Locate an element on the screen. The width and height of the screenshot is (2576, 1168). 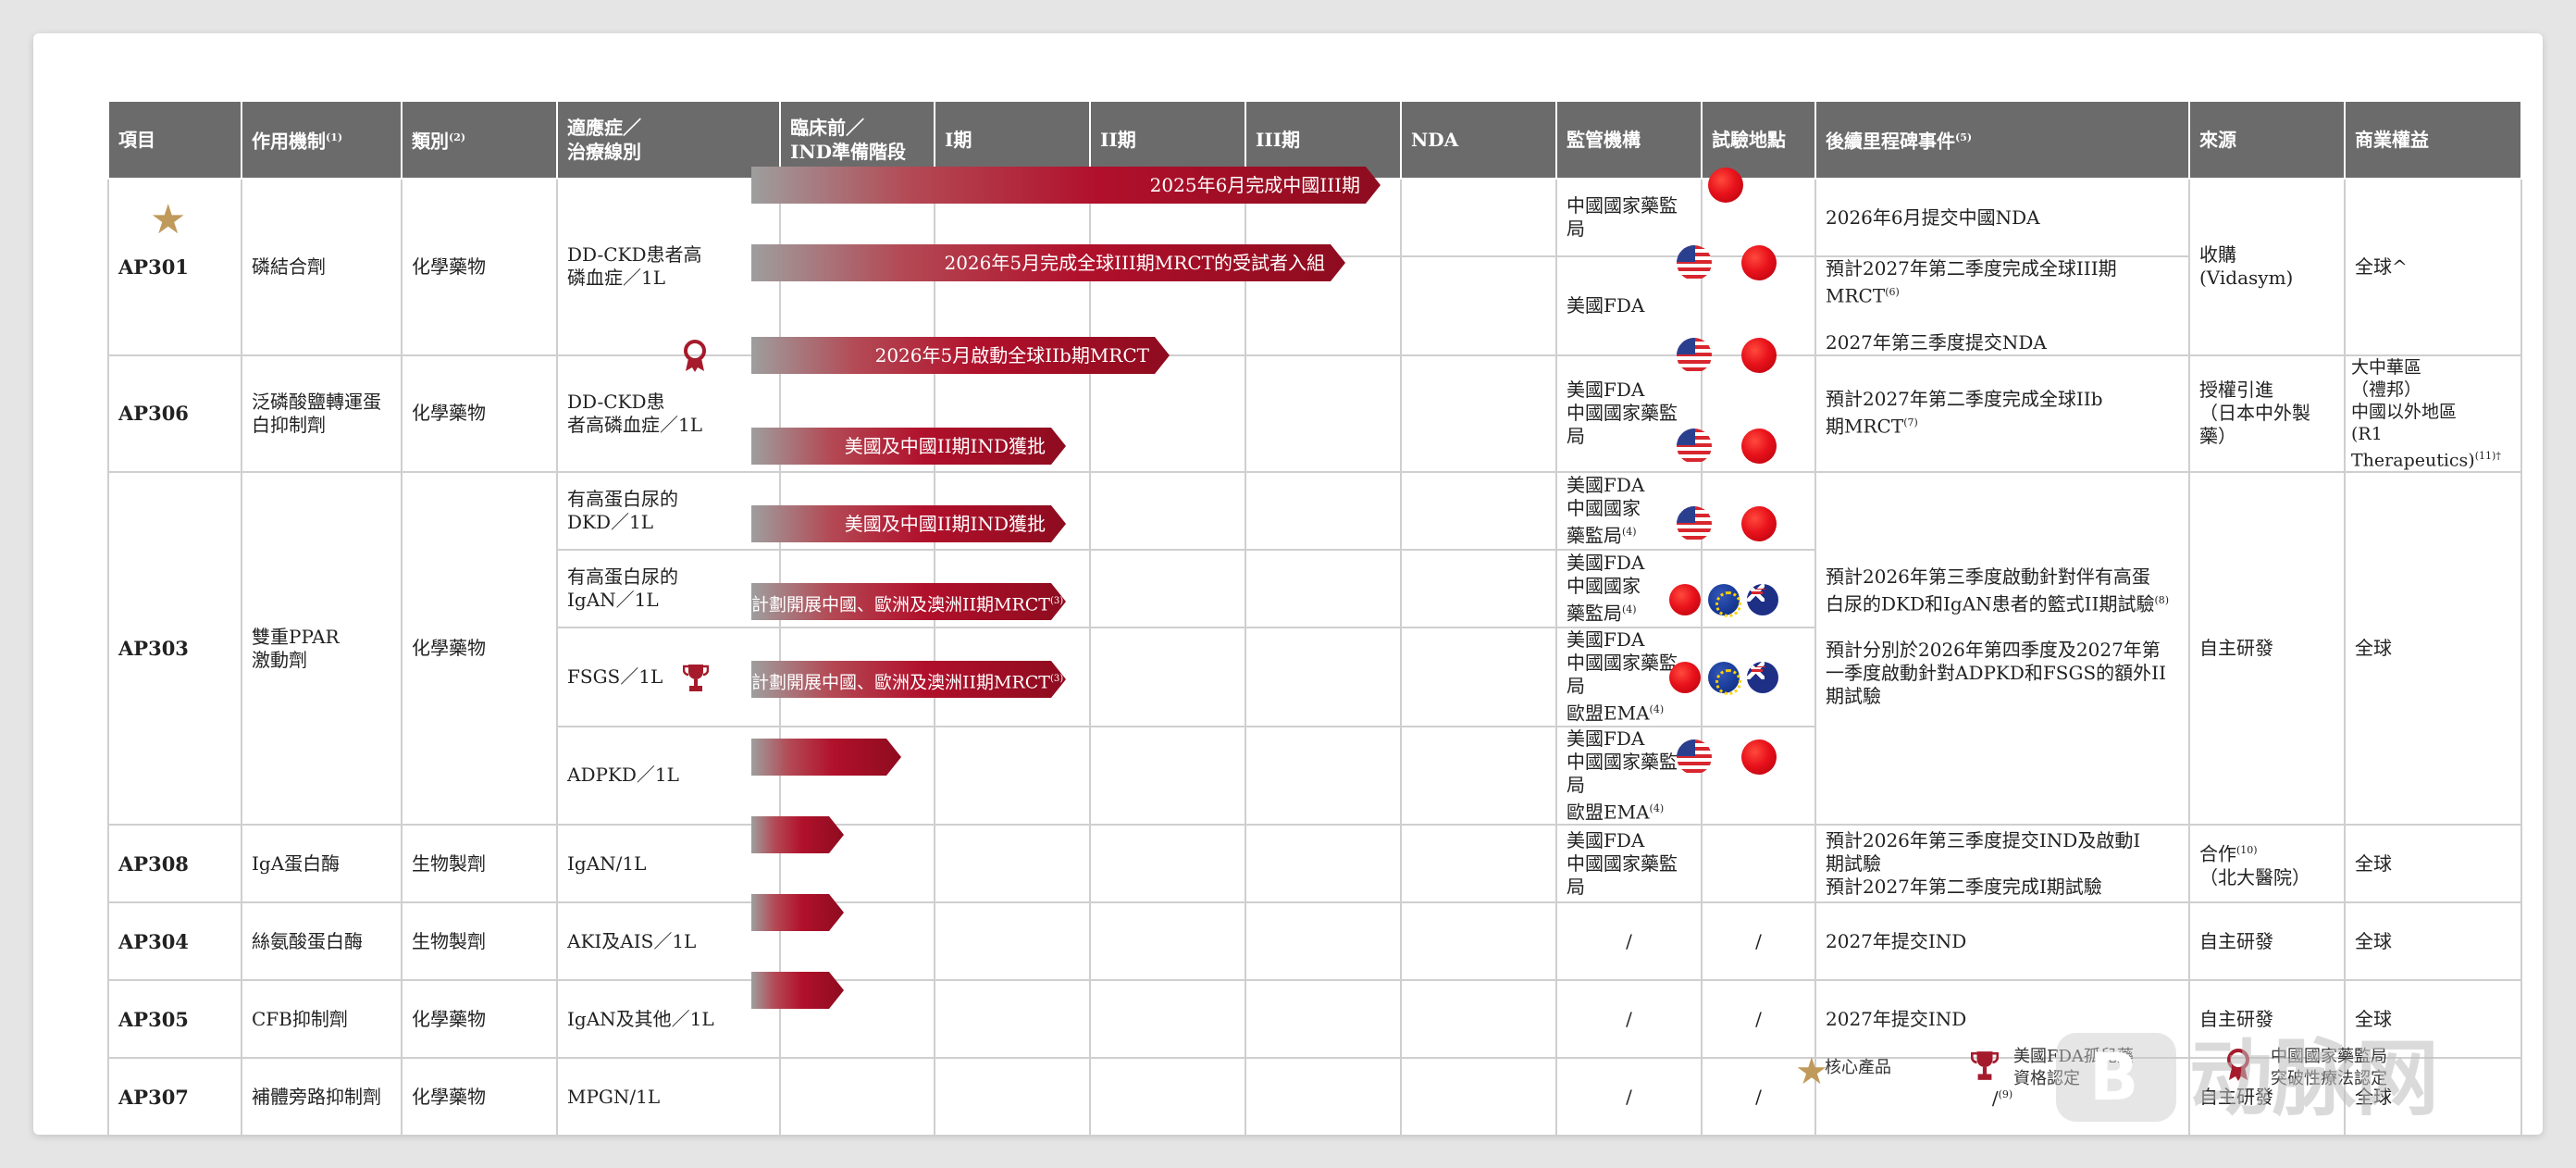
progress-bar-ap303-dkd: 美國及中國II期IND獲批 is located at coordinates (909, 446).